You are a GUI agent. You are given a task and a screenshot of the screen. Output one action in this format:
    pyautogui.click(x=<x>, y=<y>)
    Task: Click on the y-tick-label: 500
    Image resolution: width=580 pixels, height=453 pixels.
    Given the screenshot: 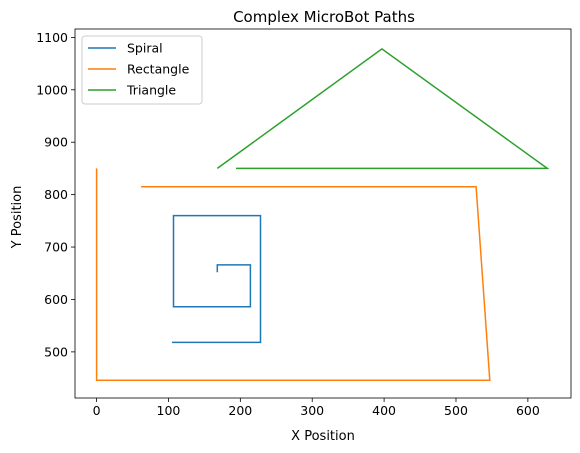 What is the action you would take?
    pyautogui.click(x=56, y=351)
    